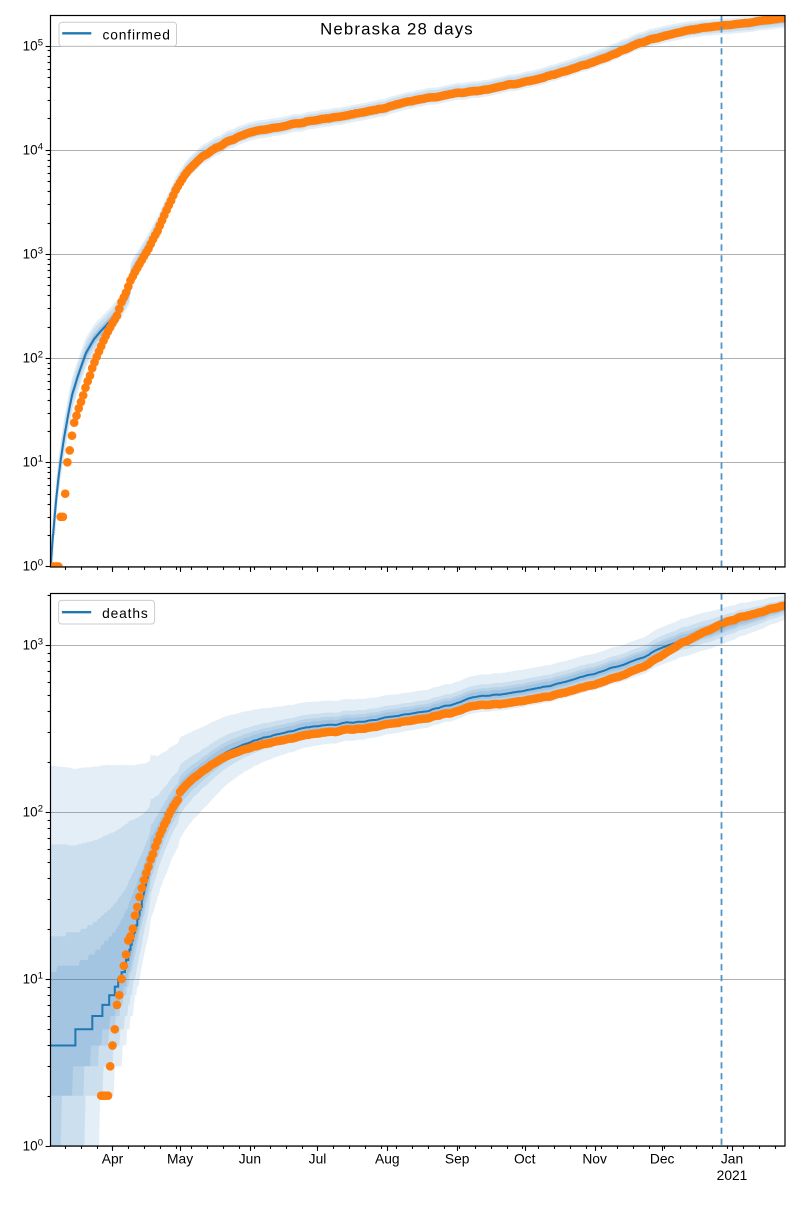 The height and width of the screenshot is (1205, 800). What do you see at coordinates (180, 1159) in the screenshot?
I see `svg-text: May` at bounding box center [180, 1159].